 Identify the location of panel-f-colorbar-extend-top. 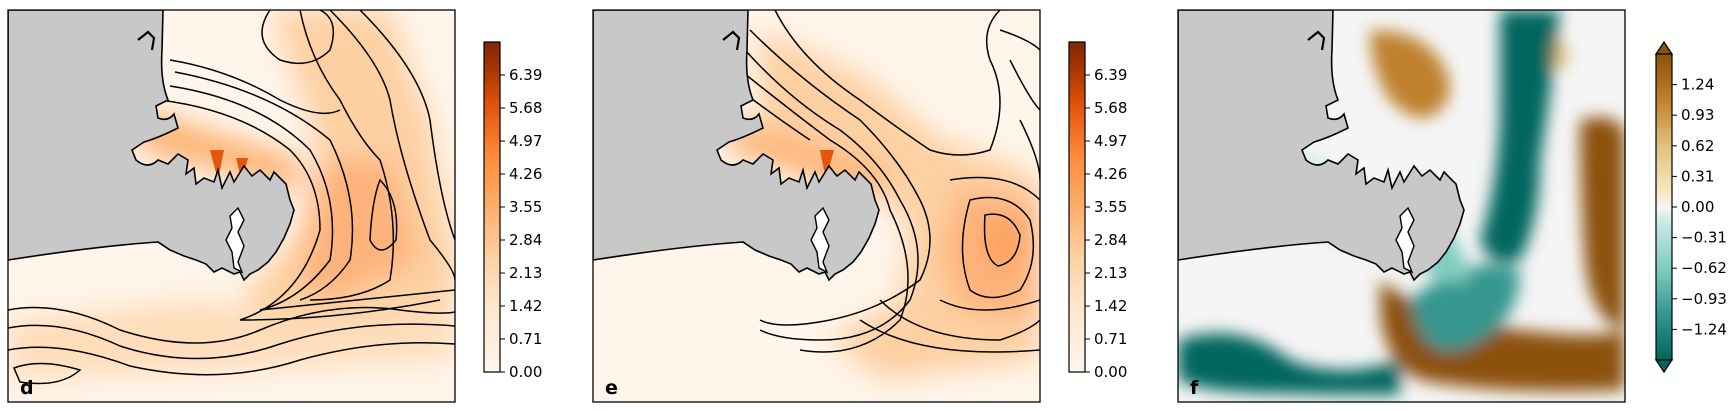
(1664, 47).